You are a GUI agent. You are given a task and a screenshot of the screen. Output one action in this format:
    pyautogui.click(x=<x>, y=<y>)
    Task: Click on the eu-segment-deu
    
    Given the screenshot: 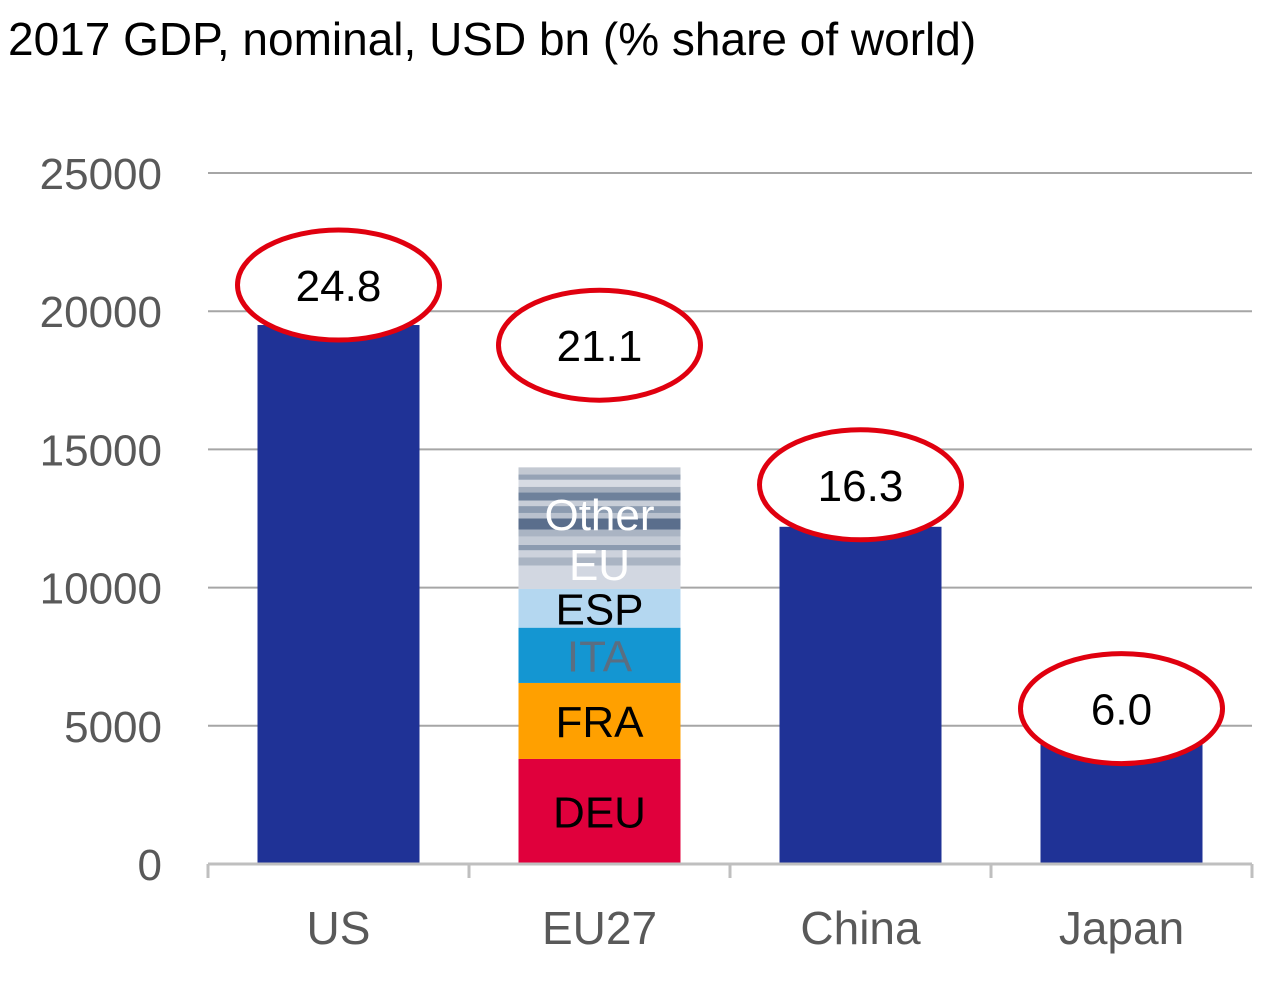 What is the action you would take?
    pyautogui.click(x=599, y=811)
    